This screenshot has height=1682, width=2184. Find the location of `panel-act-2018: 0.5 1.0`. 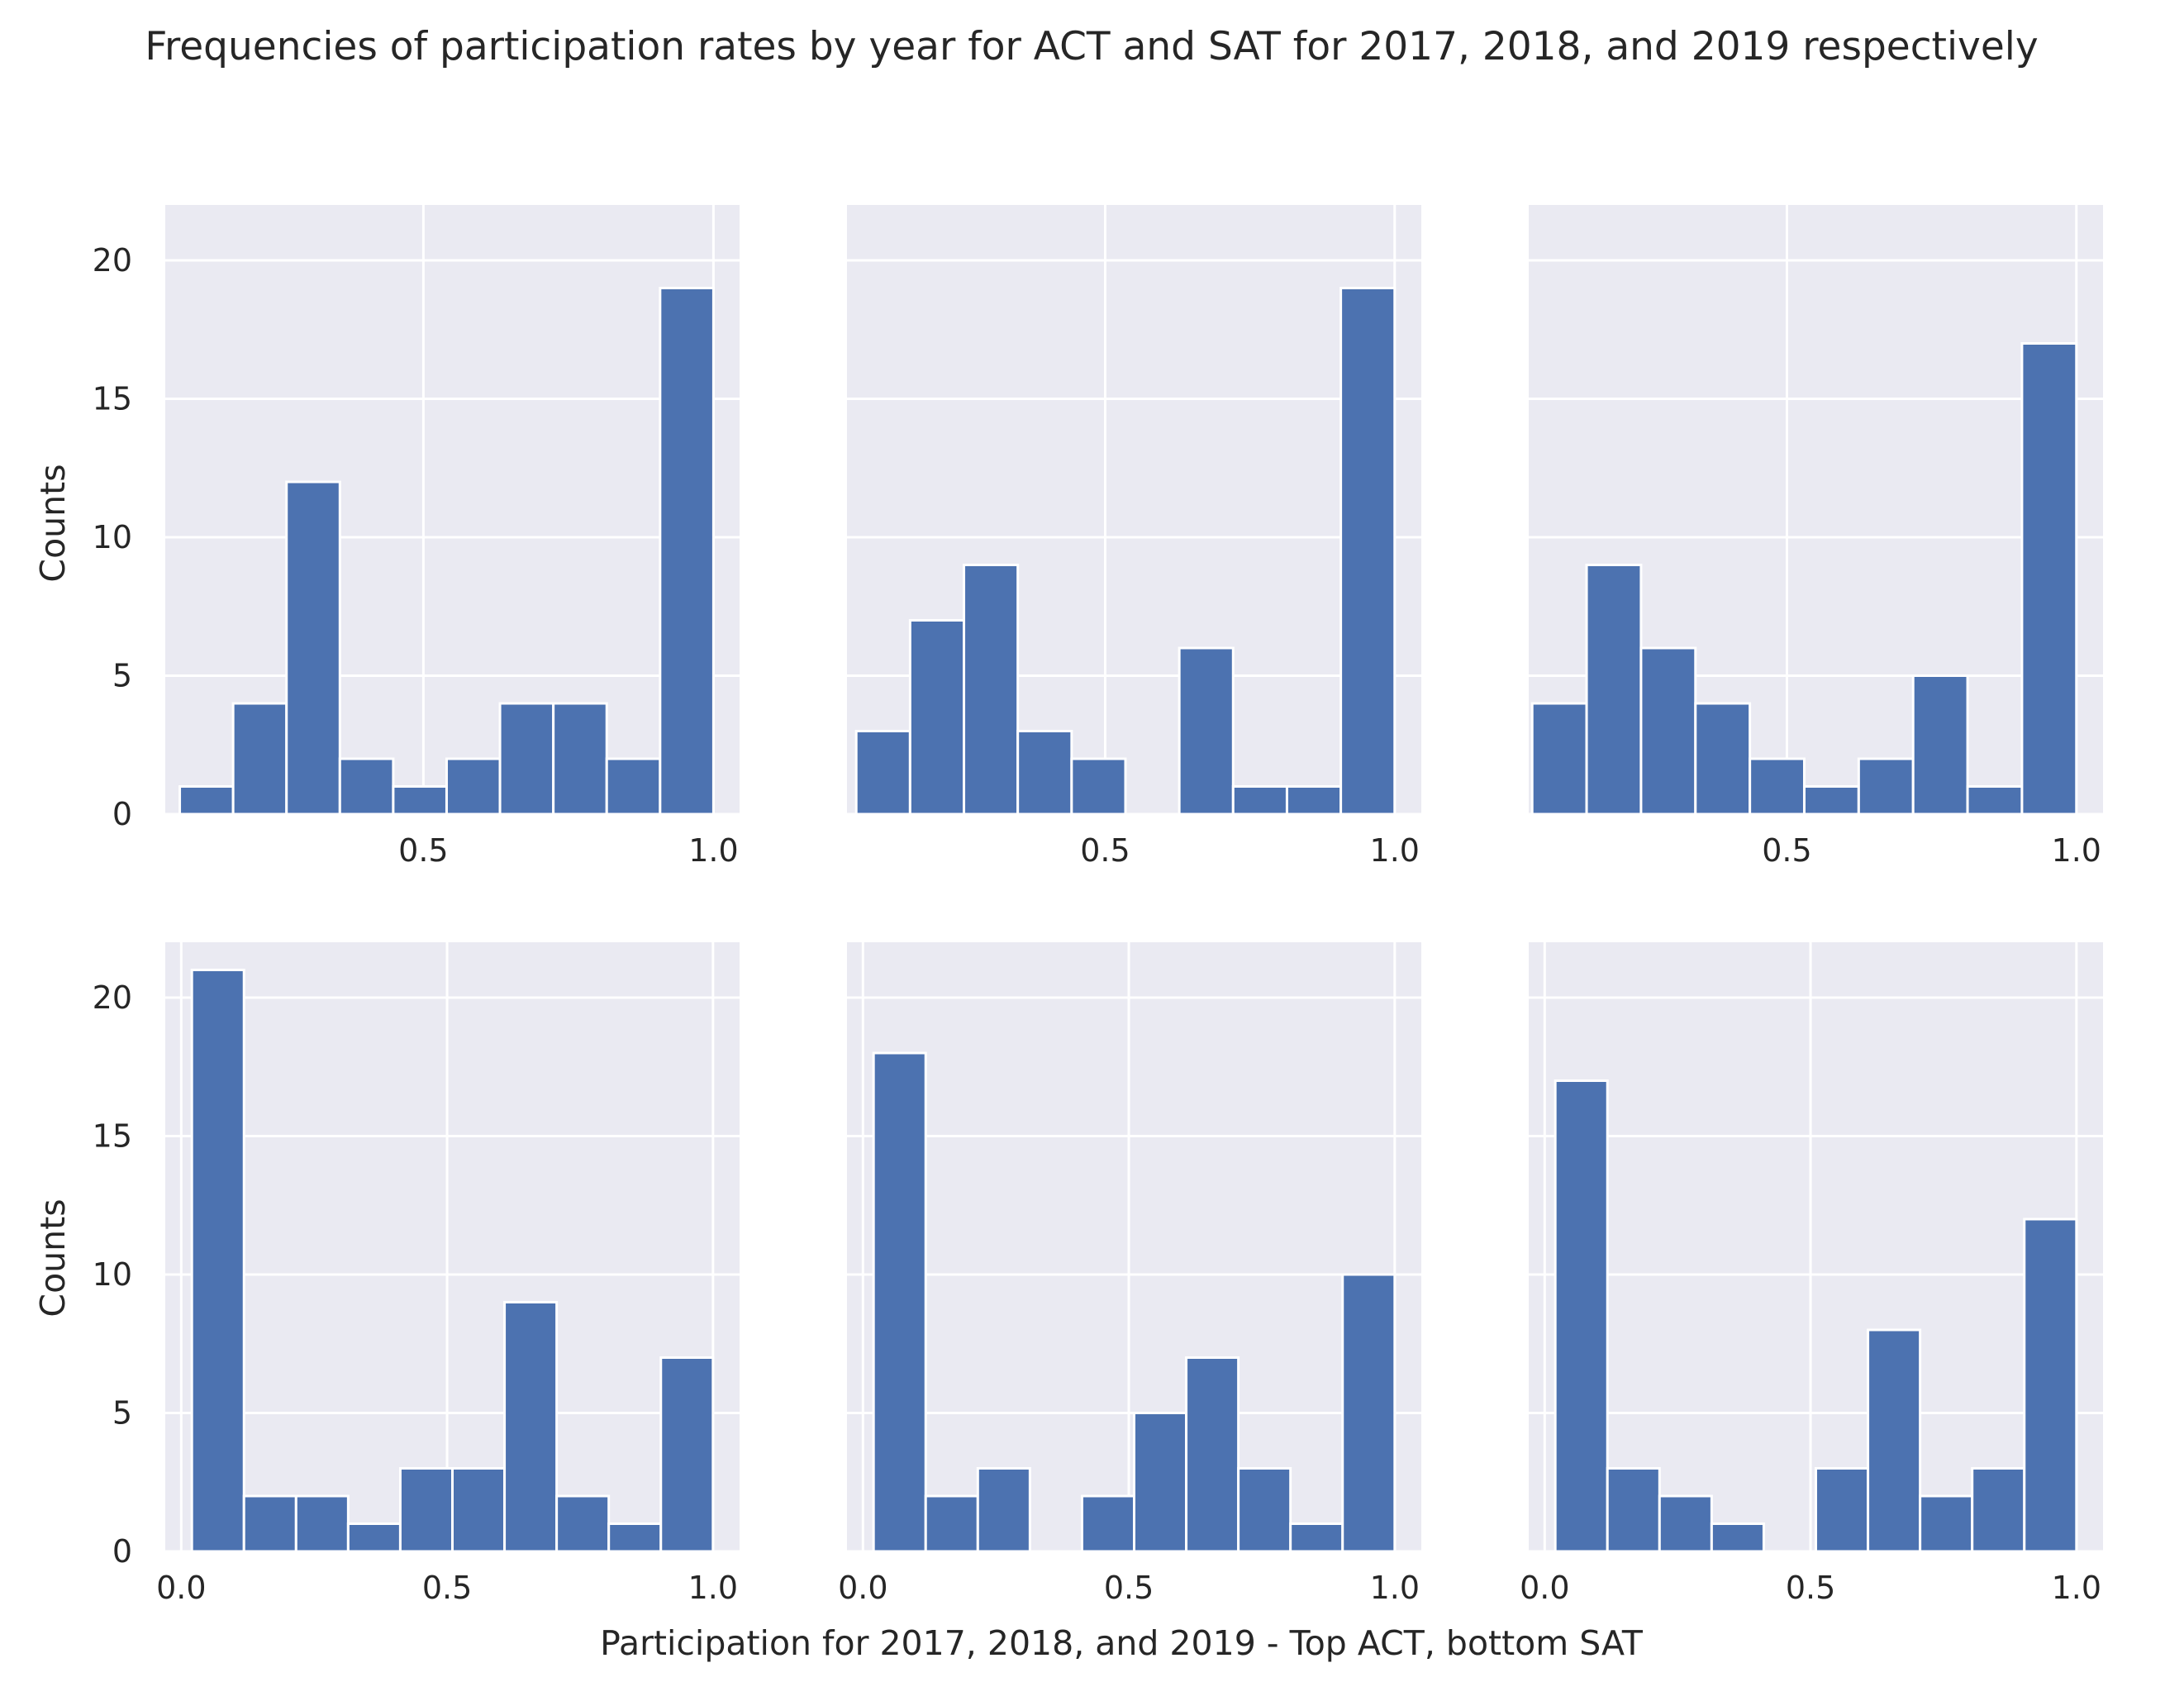

panel-act-2018: 0.5 1.0 is located at coordinates (1134, 537).